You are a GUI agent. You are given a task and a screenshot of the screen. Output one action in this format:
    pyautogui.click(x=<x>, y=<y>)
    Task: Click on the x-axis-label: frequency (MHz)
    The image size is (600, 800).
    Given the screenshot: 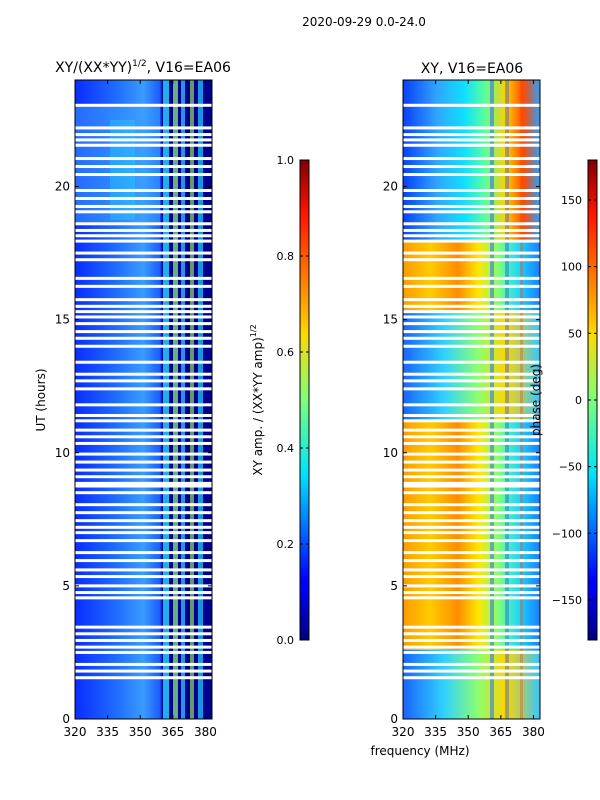 What is the action you would take?
    pyautogui.click(x=419, y=751)
    